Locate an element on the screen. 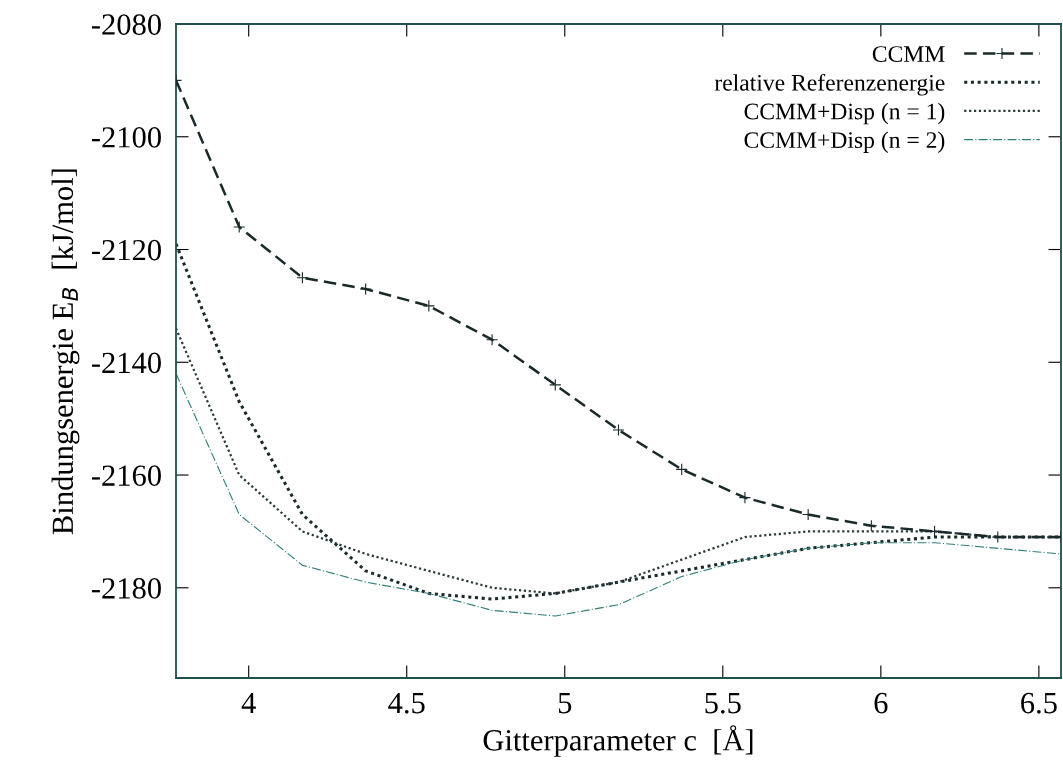 This screenshot has height=774, width=1063. x-tick-label: 6 is located at coordinates (881, 703).